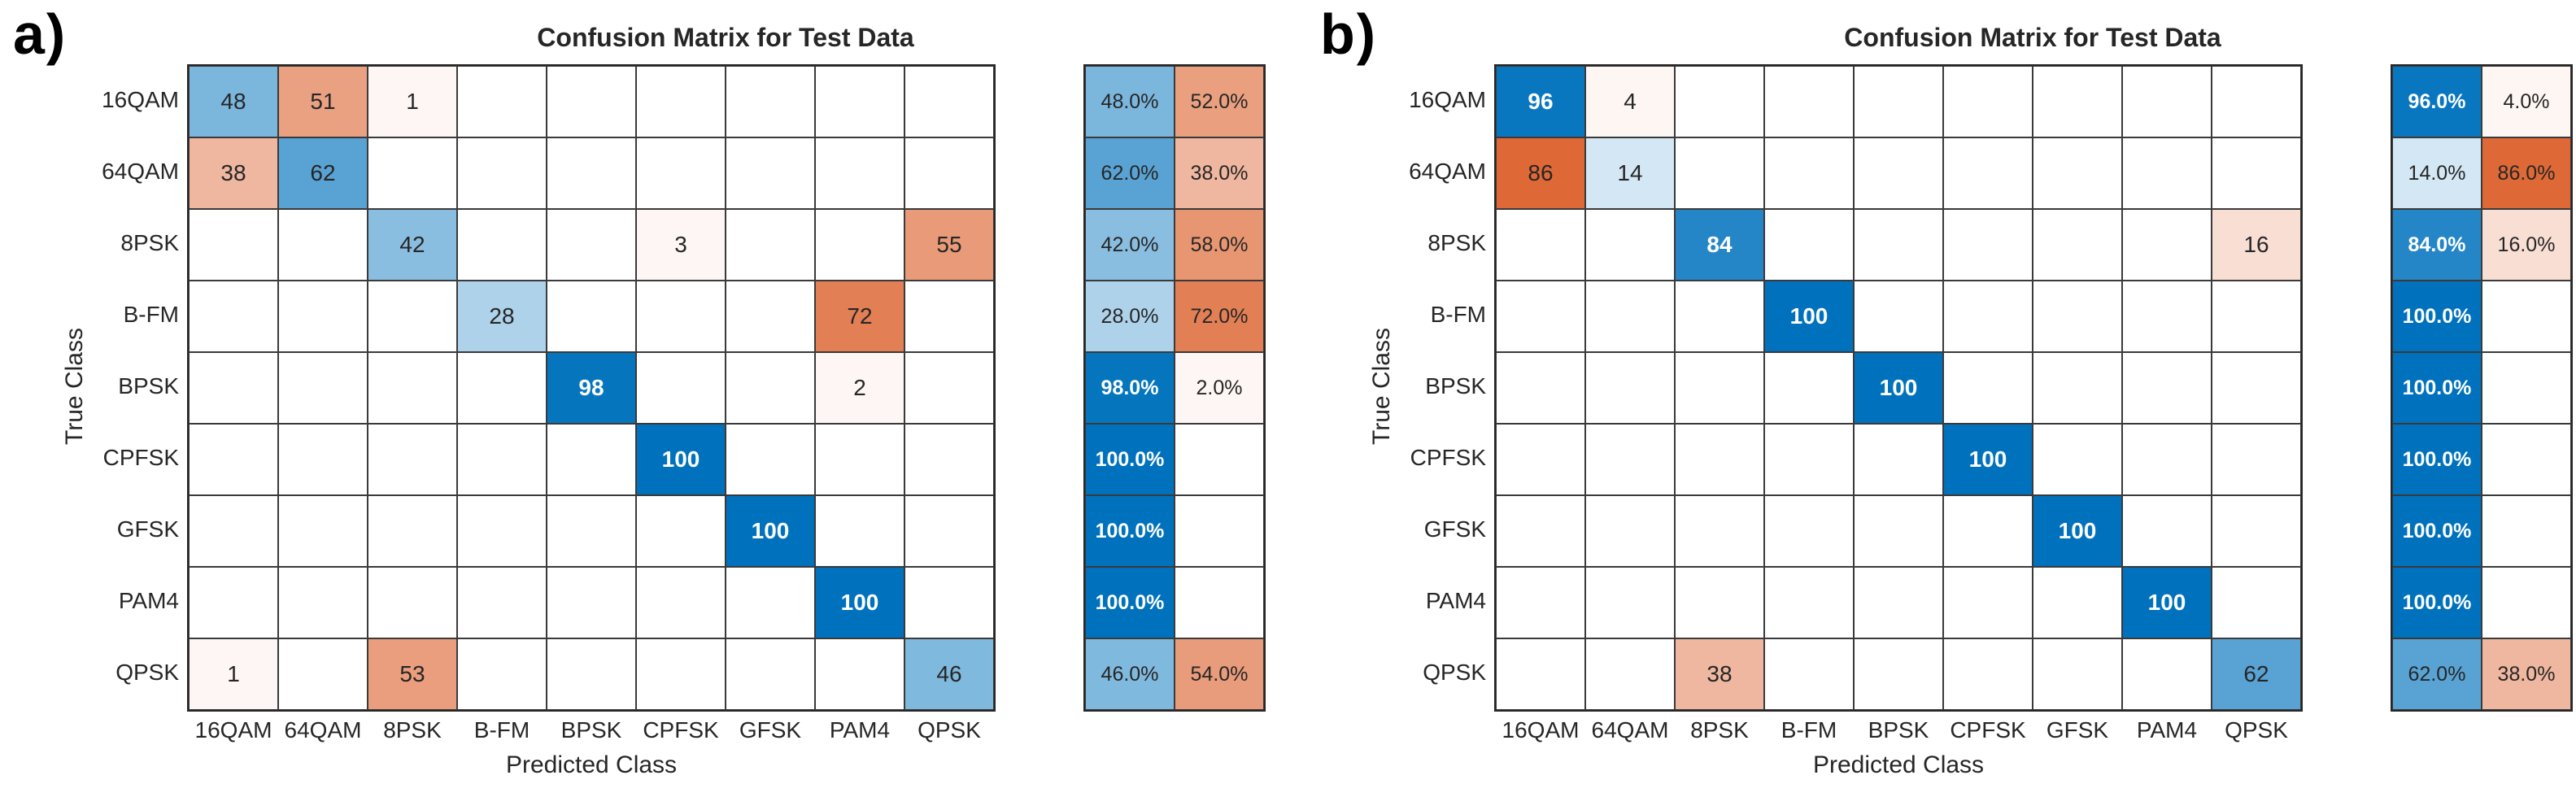 Image resolution: width=2576 pixels, height=797 pixels. What do you see at coordinates (1448, 457) in the screenshot?
I see `y-tick-CPFSK: CPFSK` at bounding box center [1448, 457].